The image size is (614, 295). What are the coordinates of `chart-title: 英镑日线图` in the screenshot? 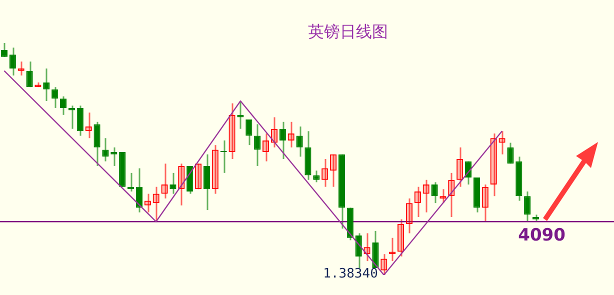 It's located at (348, 32).